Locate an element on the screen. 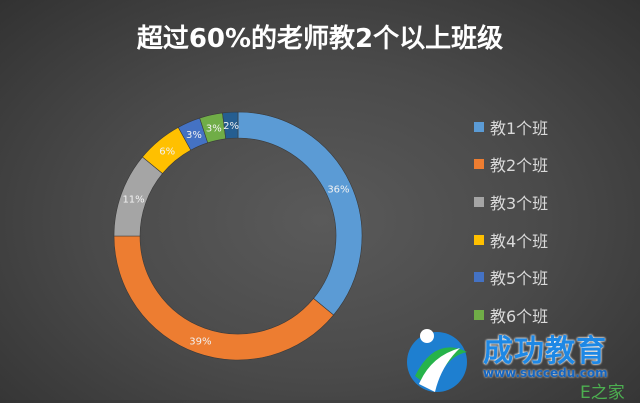  legend-item: 教1个班 is located at coordinates (511, 127).